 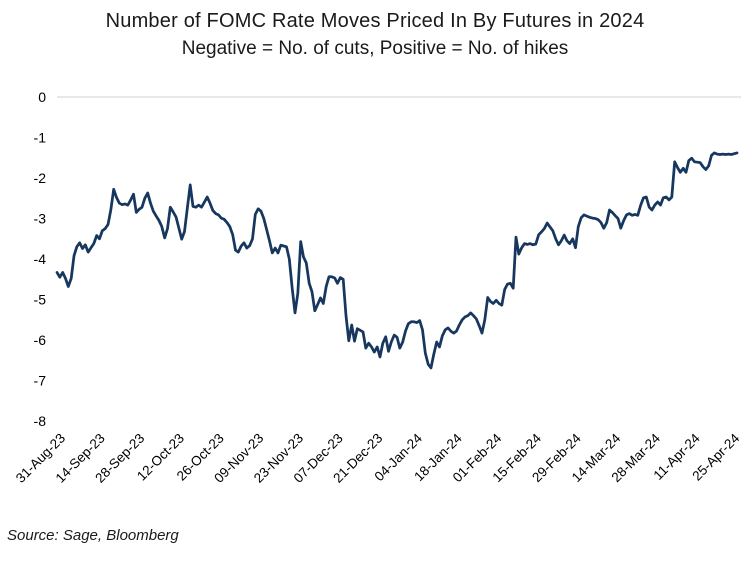 I want to click on y-tick-label: -2, so click(x=40, y=178).